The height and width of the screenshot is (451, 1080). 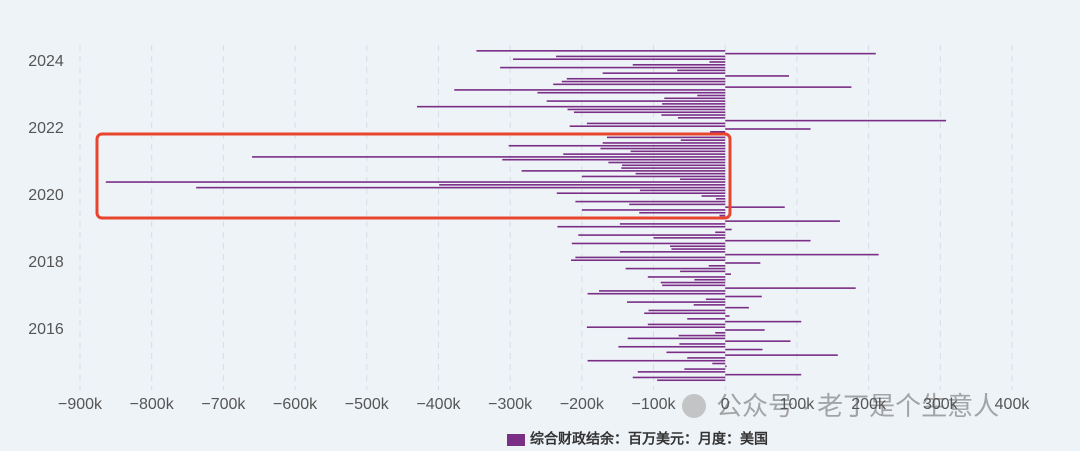 What do you see at coordinates (941, 404) in the screenshot?
I see `x-tick-label: 300k` at bounding box center [941, 404].